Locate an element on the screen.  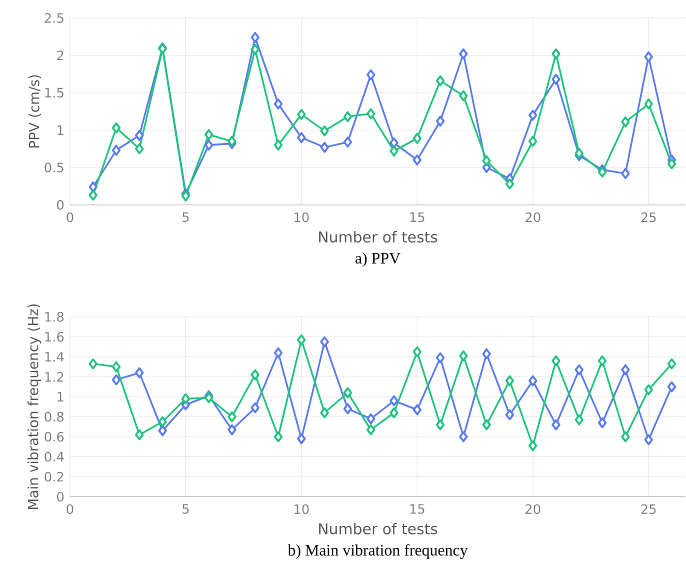
y-tick-label: 1.4 is located at coordinates (54, 357).